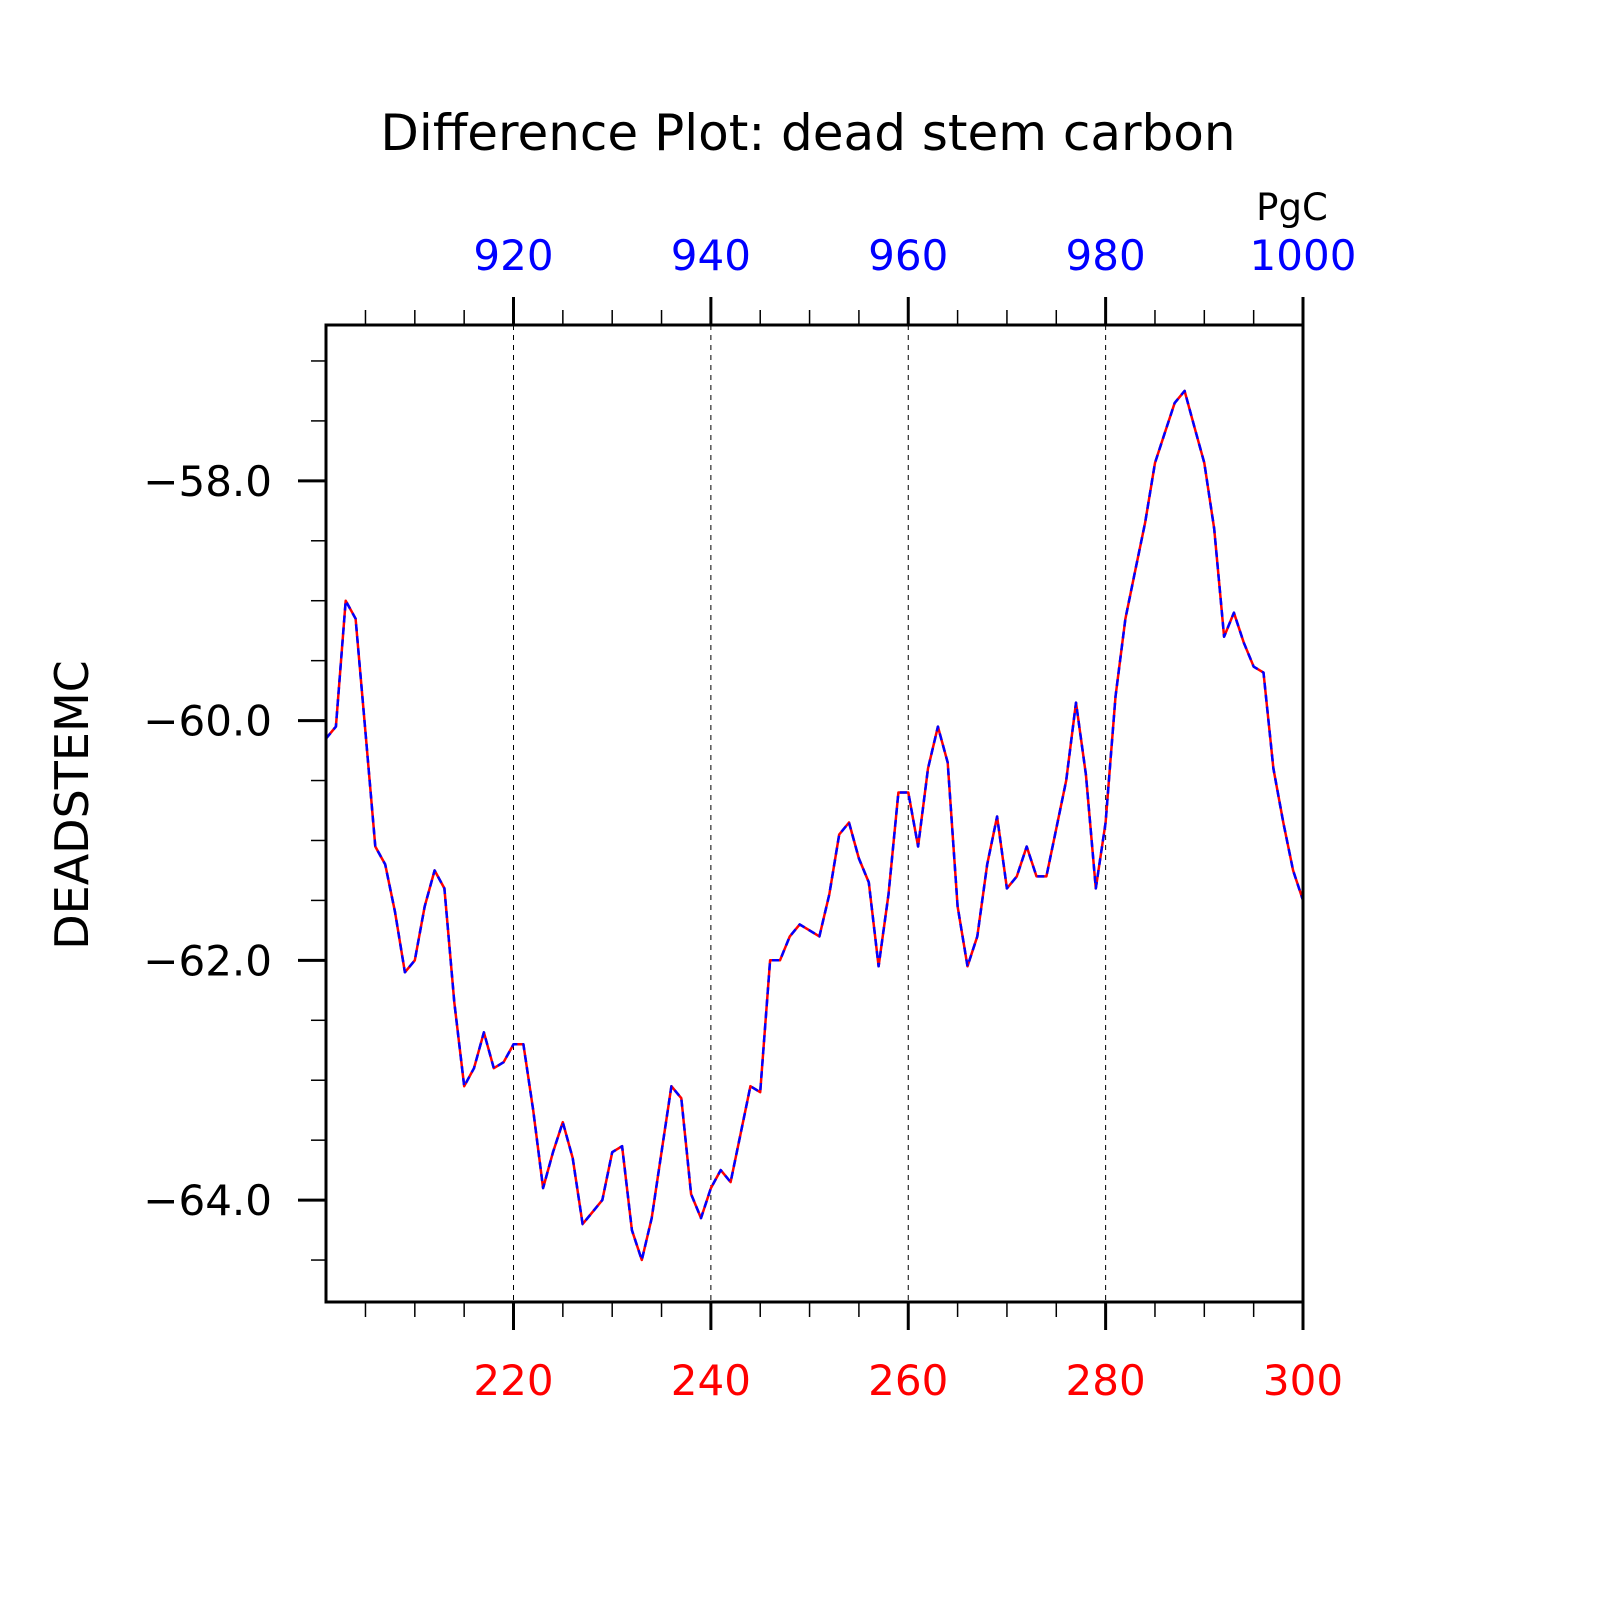 Image resolution: width=1620 pixels, height=1620 pixels. Describe the element at coordinates (207, 960) in the screenshot. I see `y-tick-label: −62.0` at that location.